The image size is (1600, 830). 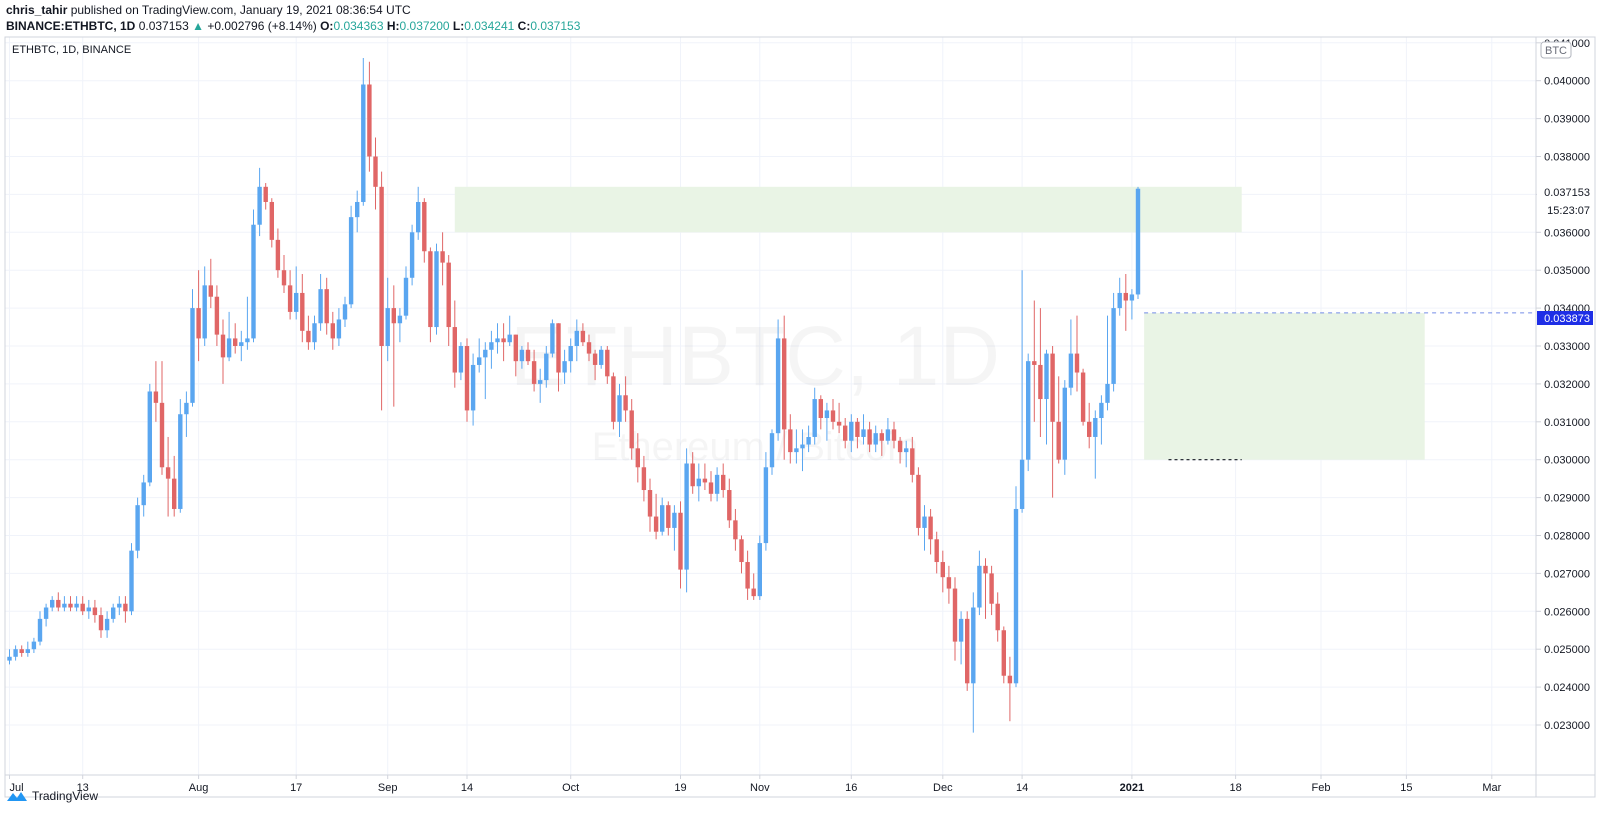 What do you see at coordinates (1567, 82) in the screenshot?
I see `price-tick-label: 0.040000` at bounding box center [1567, 82].